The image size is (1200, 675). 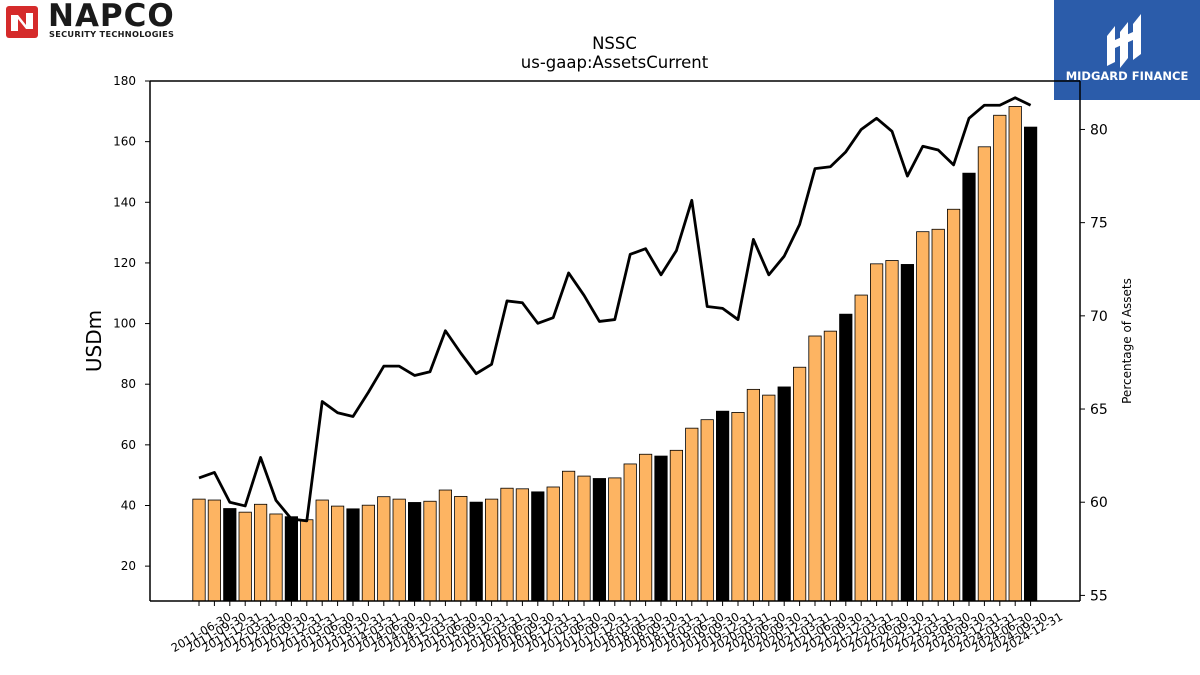 What do you see at coordinates (1127, 76) in the screenshot?
I see `midgard-name: MIDGARD FINANCE` at bounding box center [1127, 76].